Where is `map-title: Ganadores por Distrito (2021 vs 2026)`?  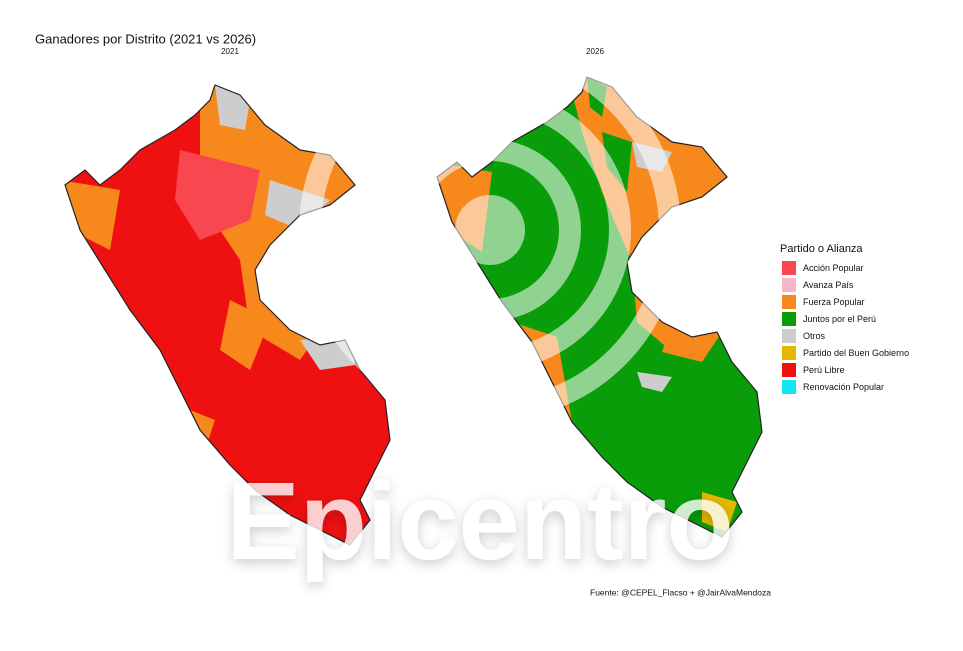
map-title: Ganadores por Distrito (2021 vs 2026) is located at coordinates (145, 38).